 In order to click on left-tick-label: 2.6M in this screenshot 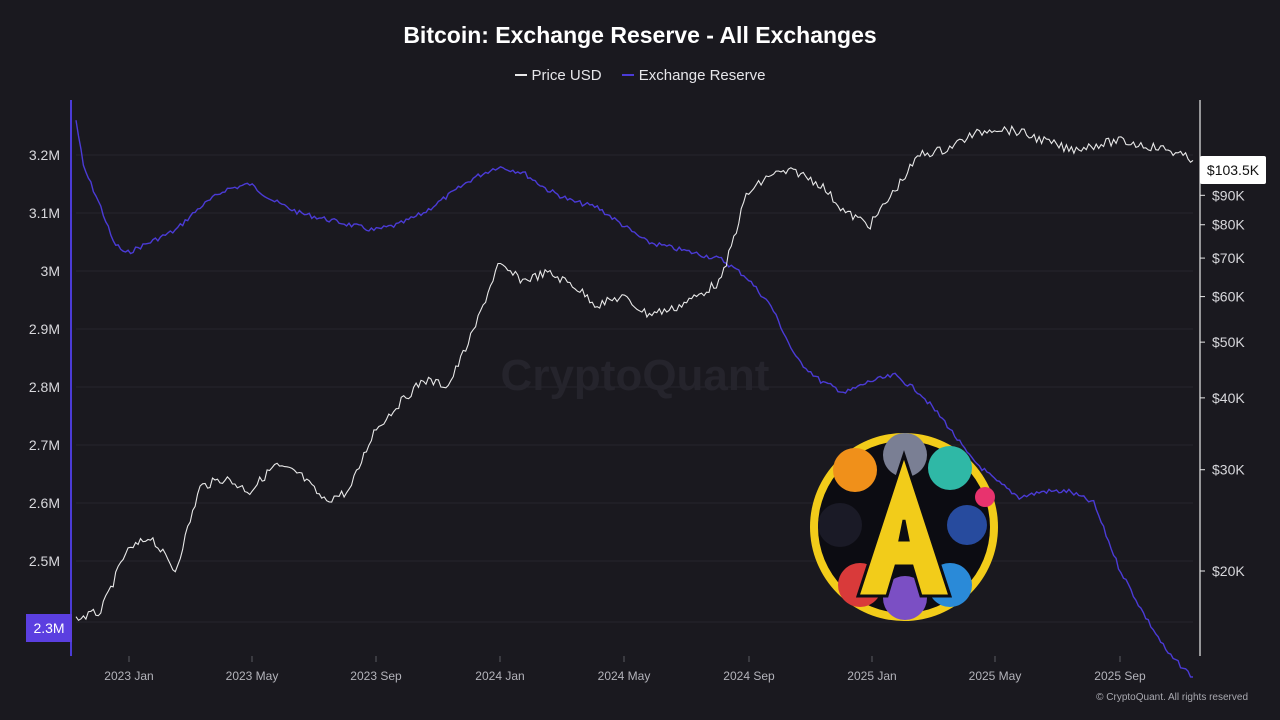, I will do `click(44, 503)`.